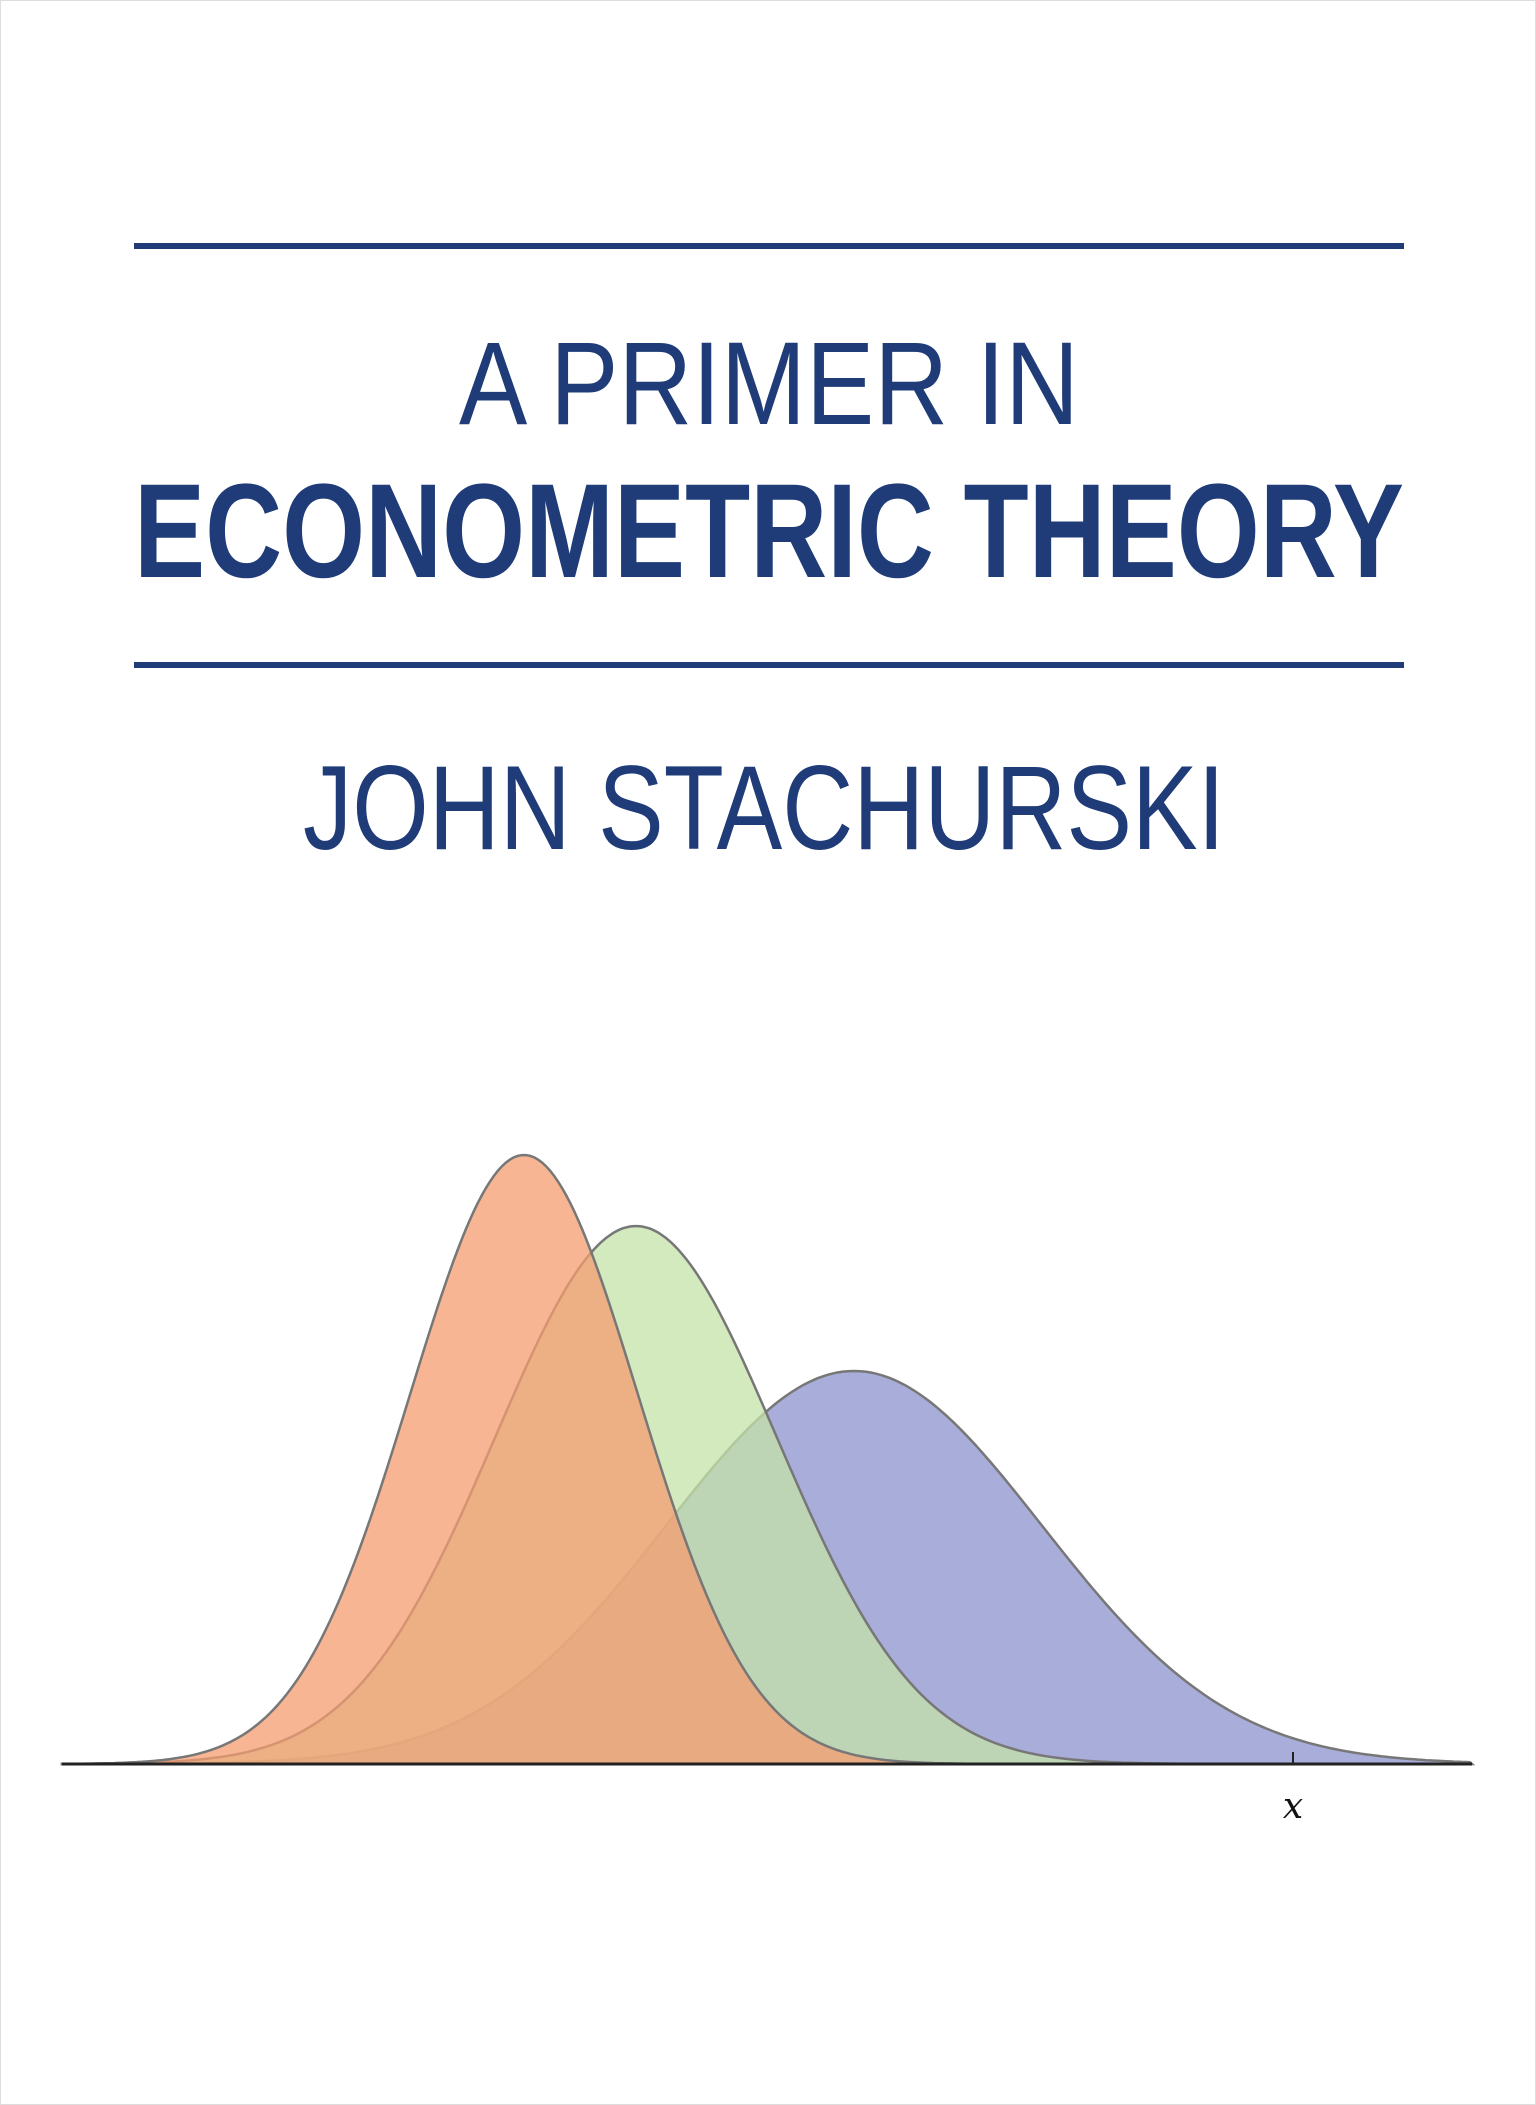 Image resolution: width=1536 pixels, height=2105 pixels. Describe the element at coordinates (769, 531) in the screenshot. I see `title-line-2: ECONOMETRIC THEORY` at that location.